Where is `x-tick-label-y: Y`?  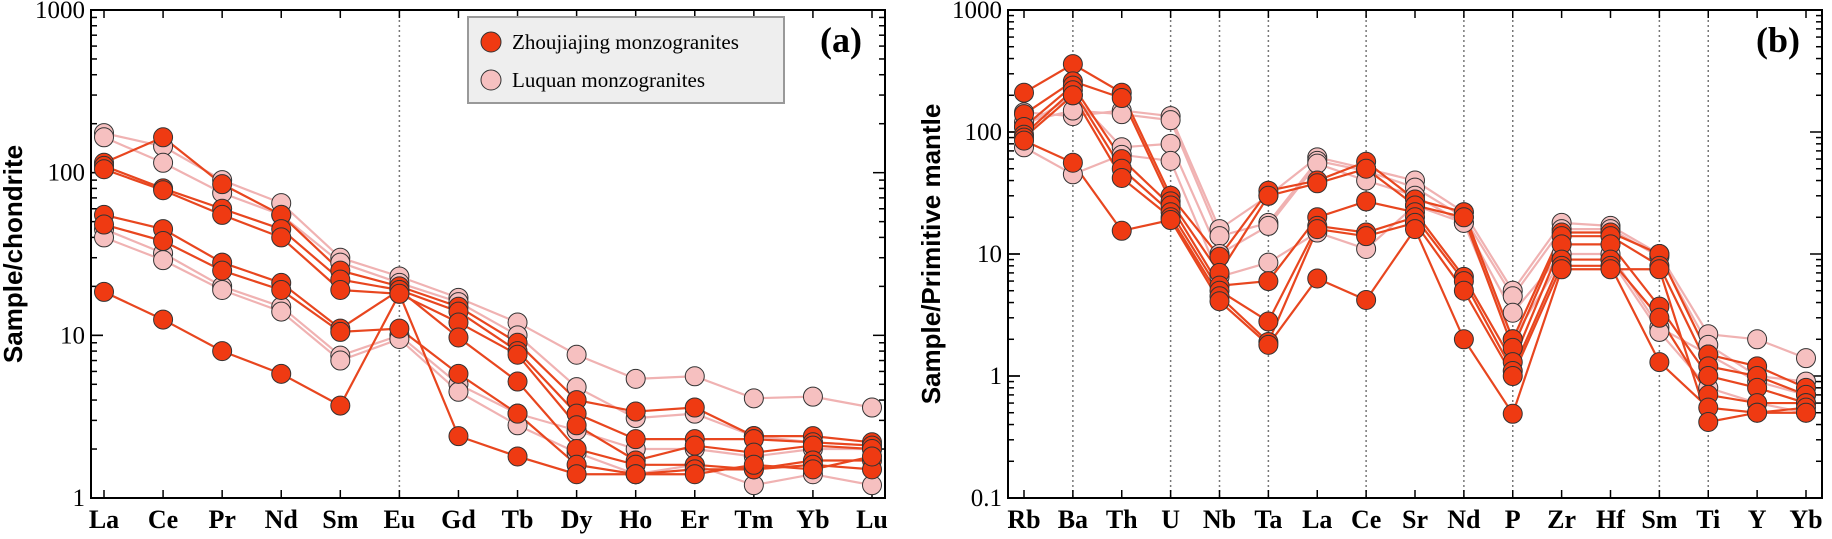 x-tick-label-y: Y is located at coordinates (1757, 519).